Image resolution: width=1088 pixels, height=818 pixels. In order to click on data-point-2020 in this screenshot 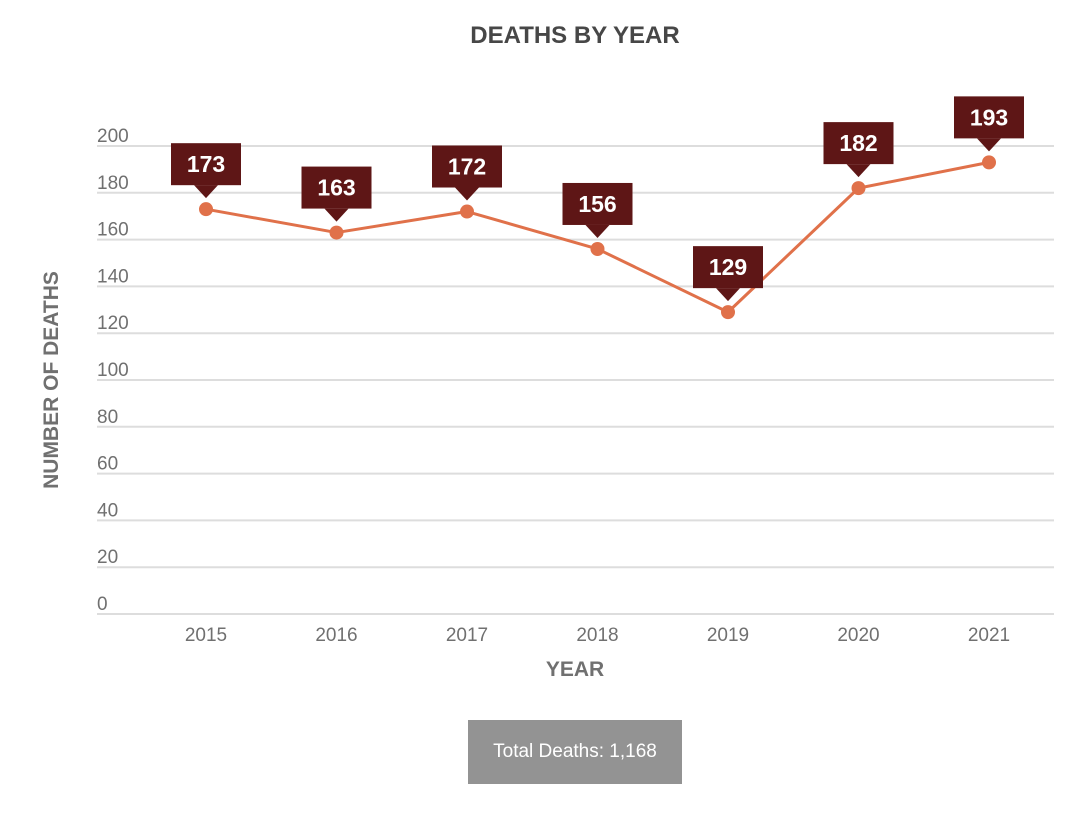, I will do `click(858, 188)`.